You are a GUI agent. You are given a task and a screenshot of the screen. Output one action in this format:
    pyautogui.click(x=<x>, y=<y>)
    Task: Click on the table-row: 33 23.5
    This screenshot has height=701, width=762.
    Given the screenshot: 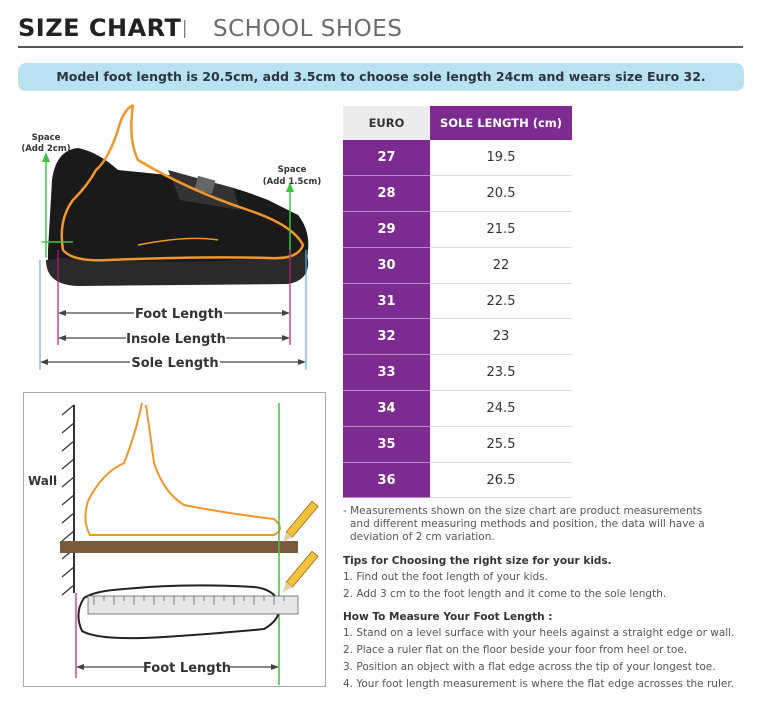 What is the action you would take?
    pyautogui.click(x=457, y=373)
    